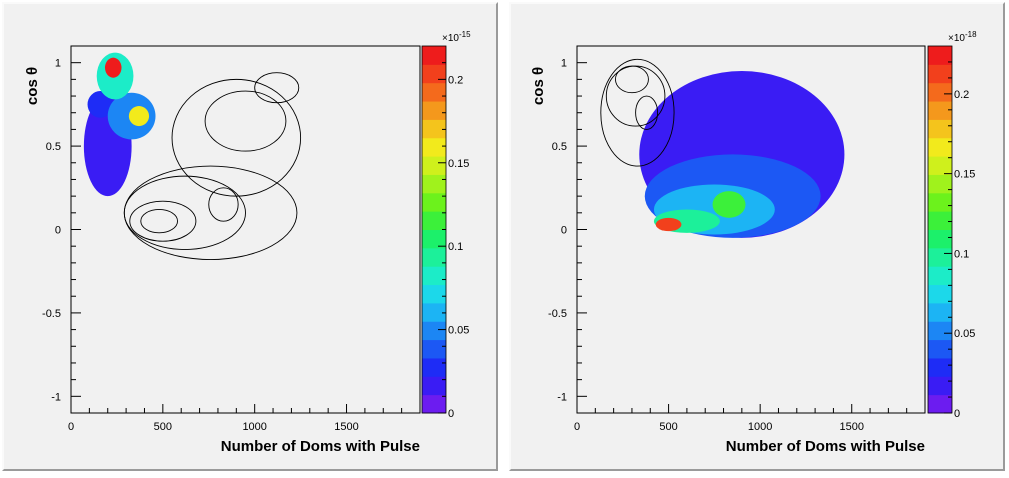 This screenshot has height=478, width=1009. I want to click on color-bar-exponent: ×10⁻¹⁵, so click(456, 37).